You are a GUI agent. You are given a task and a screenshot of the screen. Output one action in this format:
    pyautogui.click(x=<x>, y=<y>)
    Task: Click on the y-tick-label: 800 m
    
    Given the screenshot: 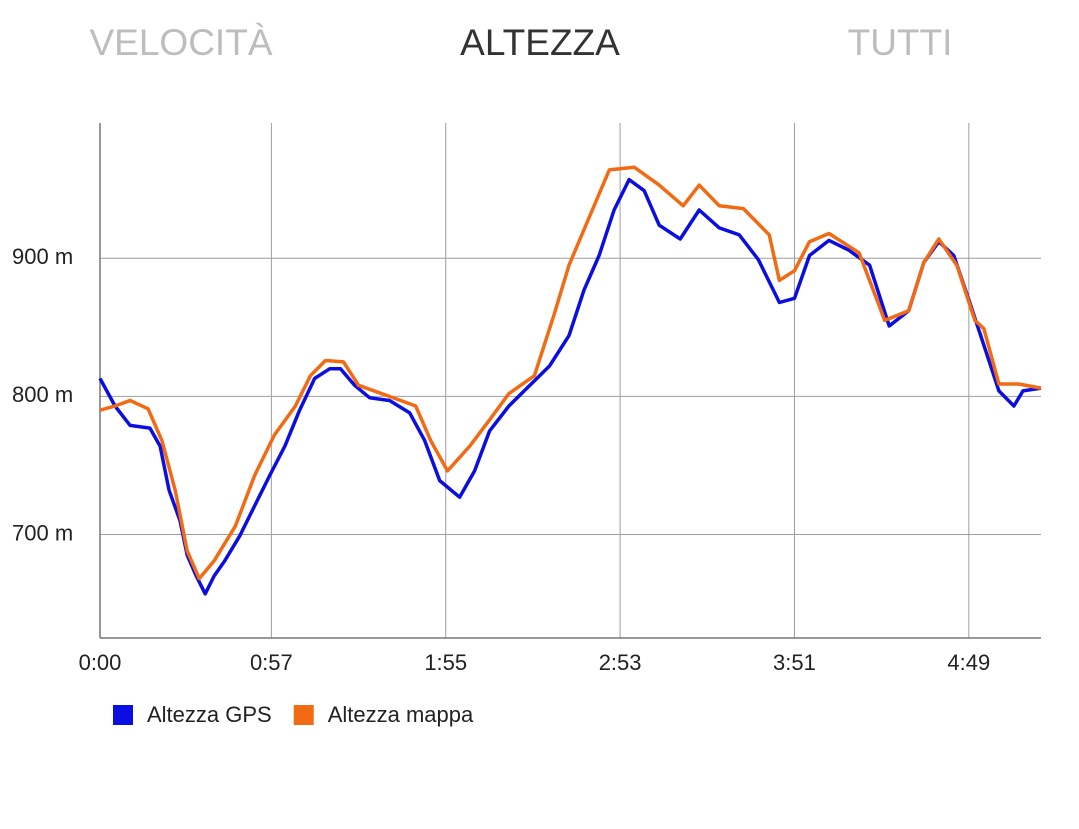 What is the action you would take?
    pyautogui.click(x=42, y=394)
    